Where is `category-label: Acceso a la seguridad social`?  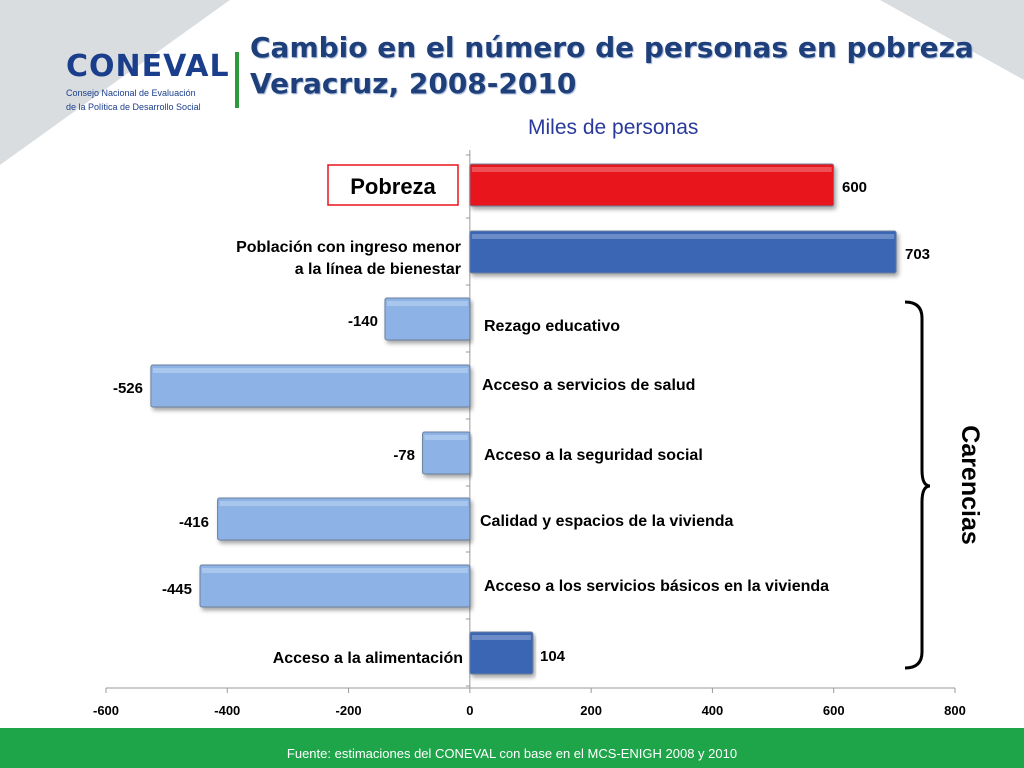 category-label: Acceso a la seguridad social is located at coordinates (593, 455).